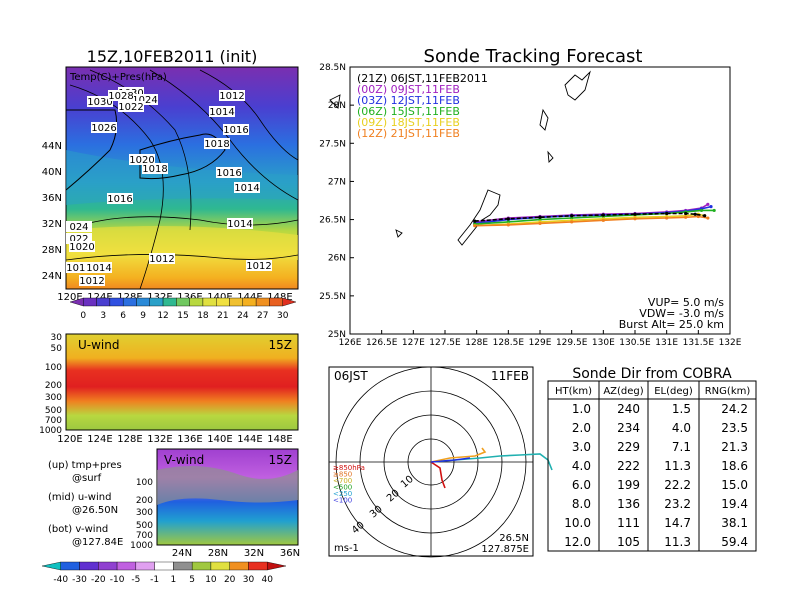  I want to click on uwind-lon-tick: 136E, so click(189, 439).